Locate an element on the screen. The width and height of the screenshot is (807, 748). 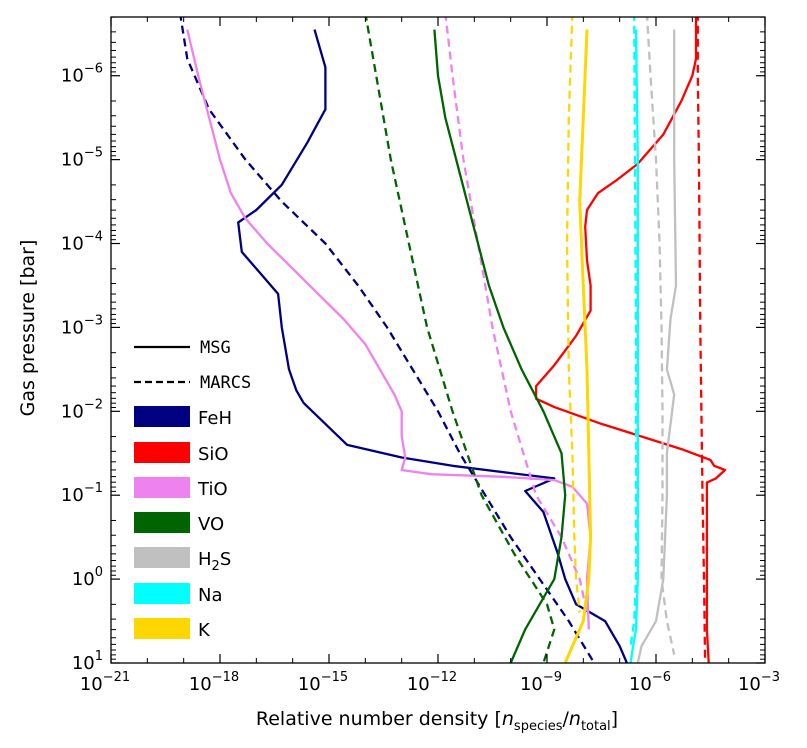
y-tick-label: 10⁰ is located at coordinates (87, 577).